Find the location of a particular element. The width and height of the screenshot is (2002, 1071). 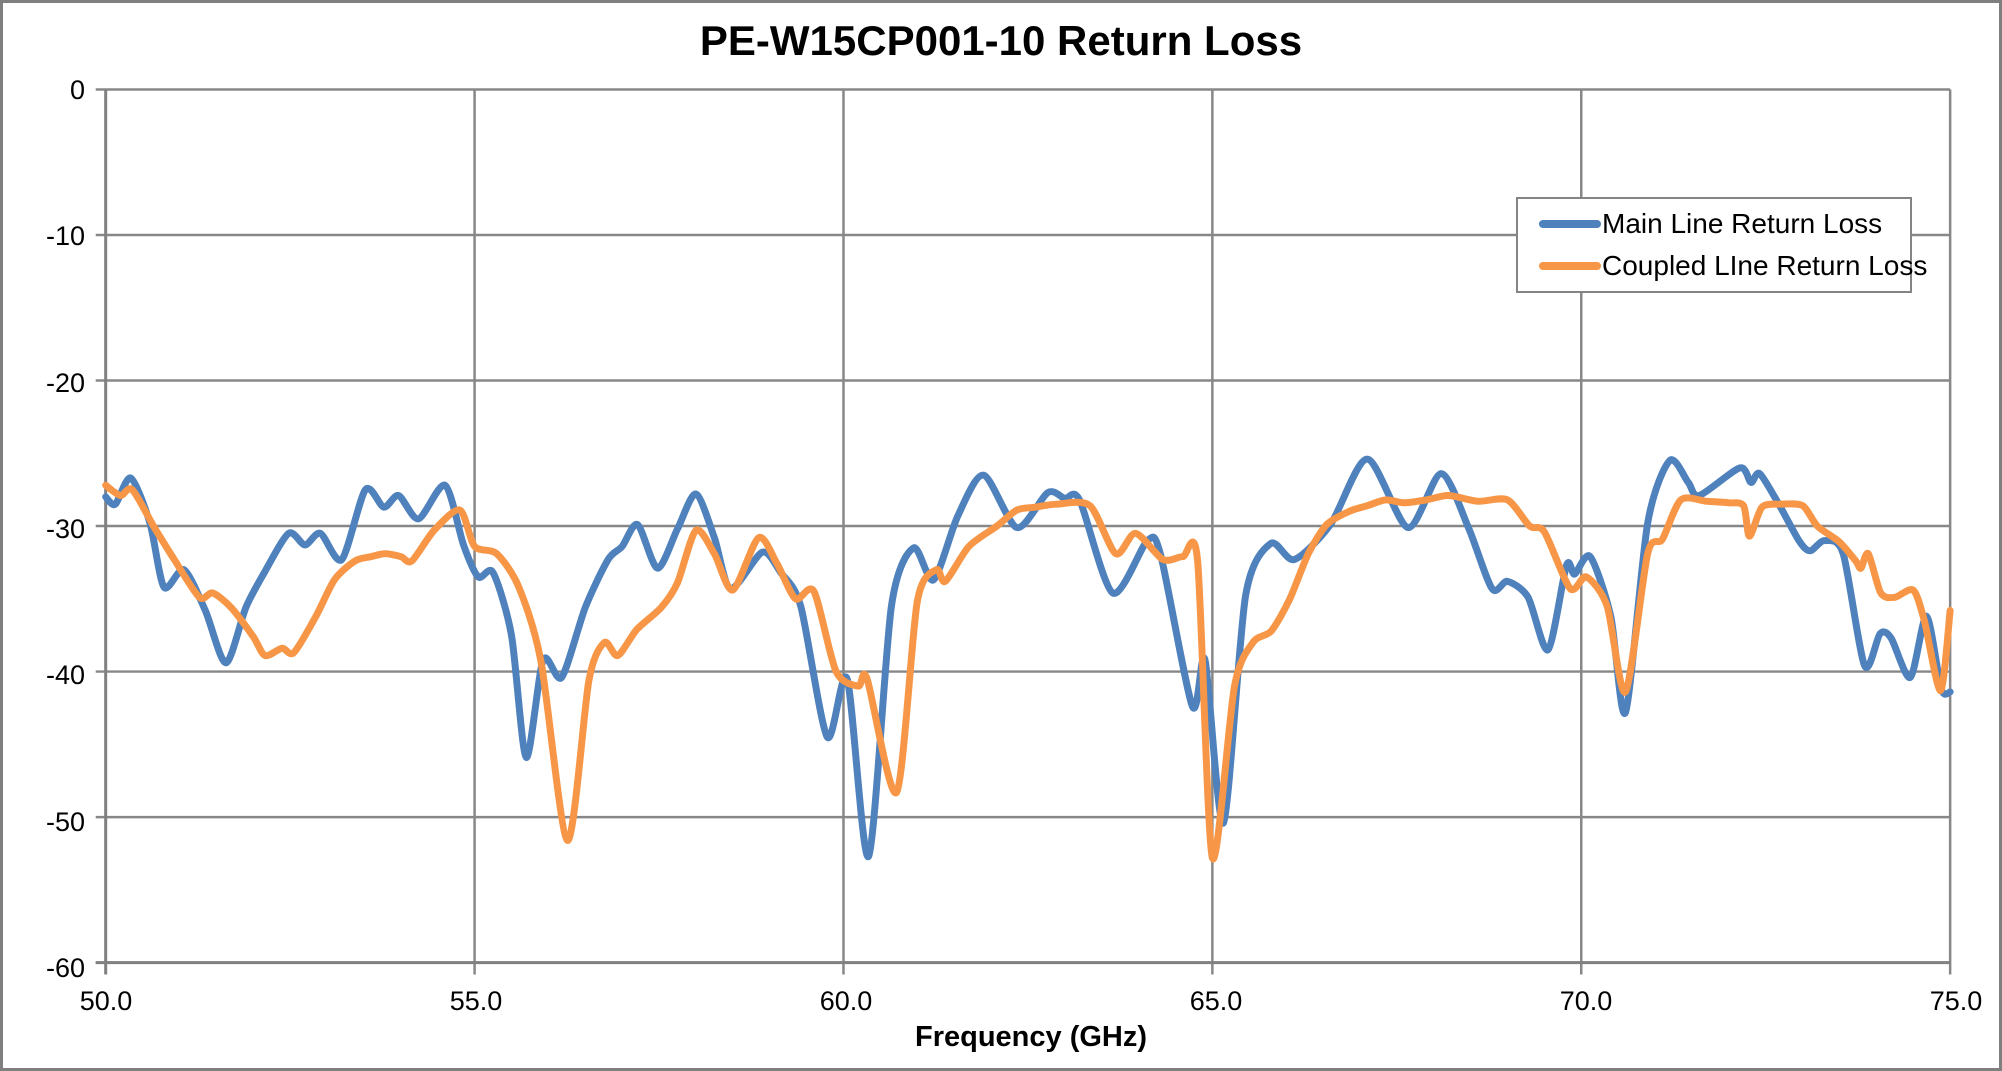

y-tick-label-10: -10 is located at coordinates (65, 236).